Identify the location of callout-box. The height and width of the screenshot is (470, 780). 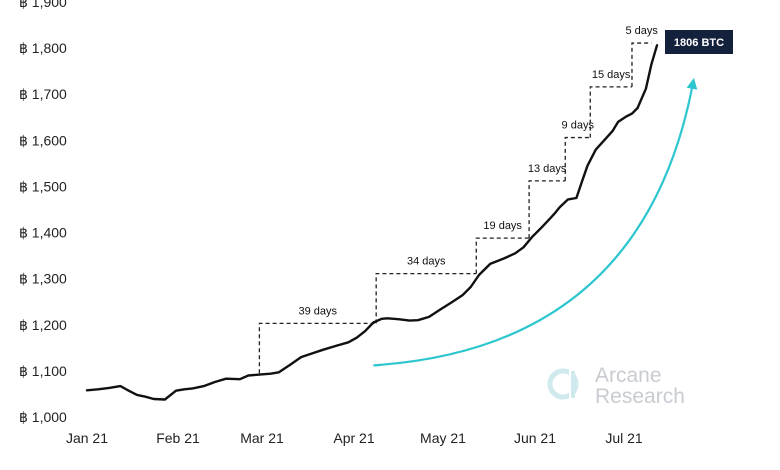
(699, 42).